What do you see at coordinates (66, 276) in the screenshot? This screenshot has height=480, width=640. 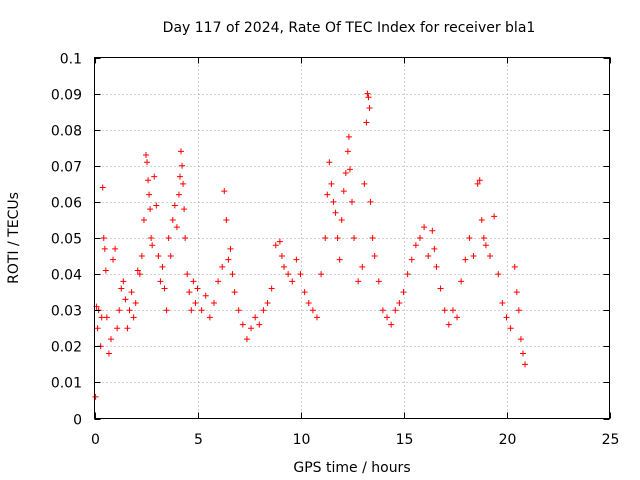 I see `y-tick-label: 0.04` at bounding box center [66, 276].